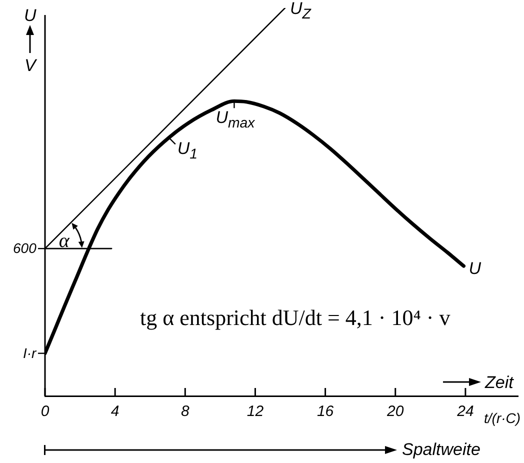 The image size is (524, 463). Describe the element at coordinates (187, 150) in the screenshot. I see `annotation: U$_{1}$` at that location.